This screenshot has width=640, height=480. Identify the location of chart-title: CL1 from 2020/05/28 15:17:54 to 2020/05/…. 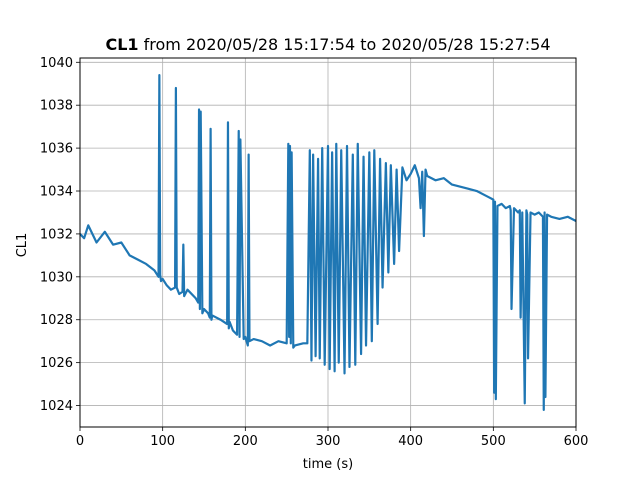
(327, 44).